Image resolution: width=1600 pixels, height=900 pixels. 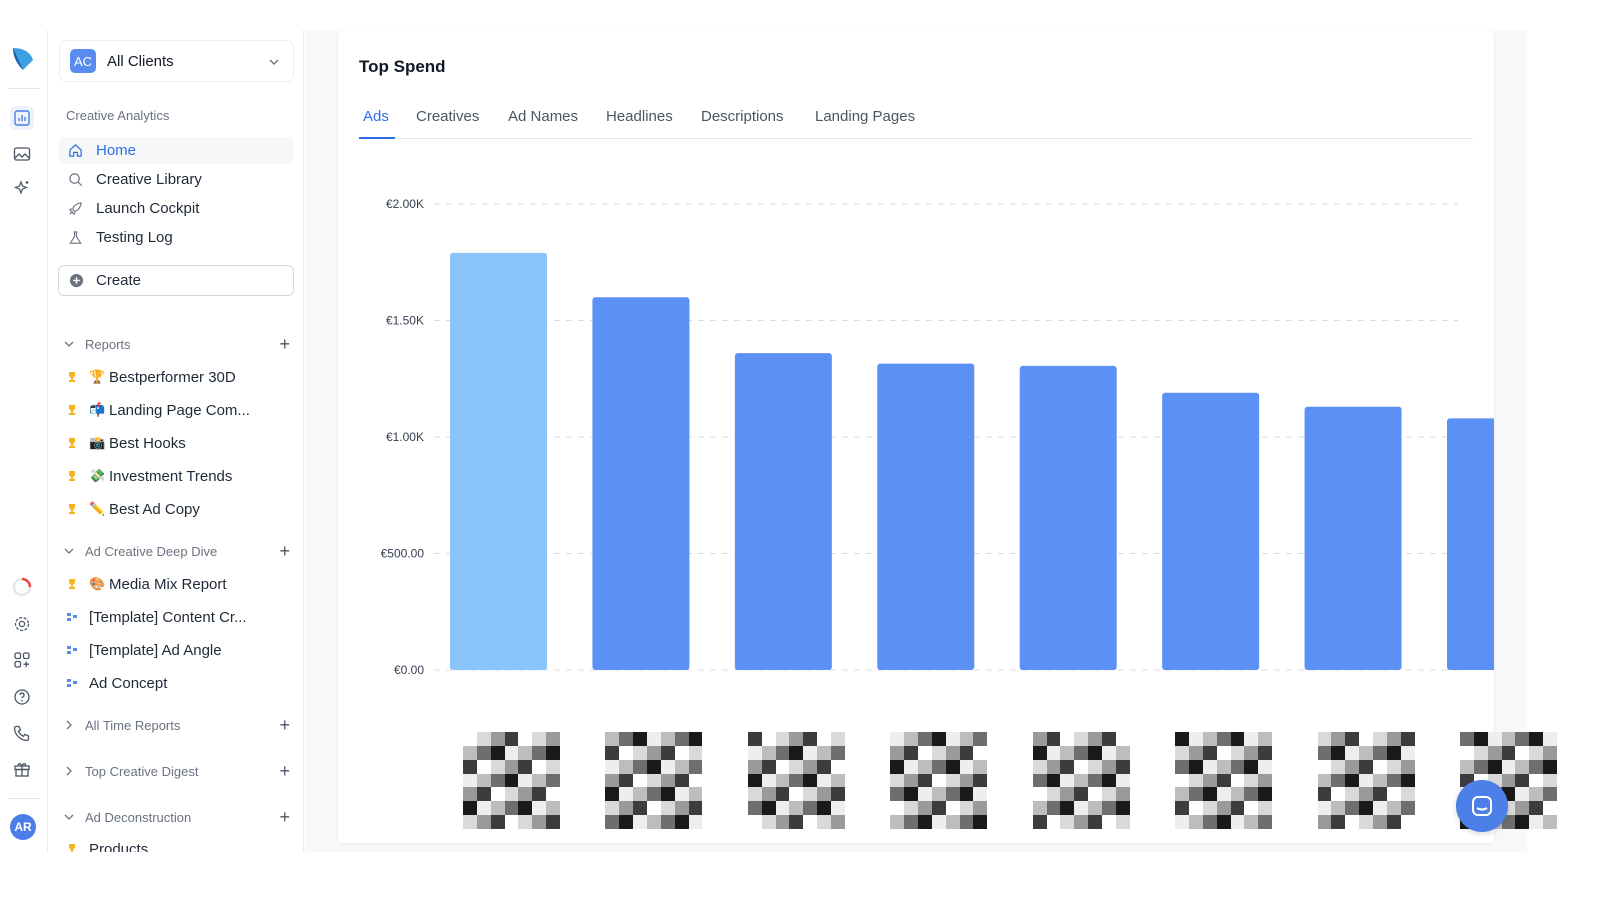 I want to click on group-all-time-reports: All Time Reports +, so click(x=178, y=725).